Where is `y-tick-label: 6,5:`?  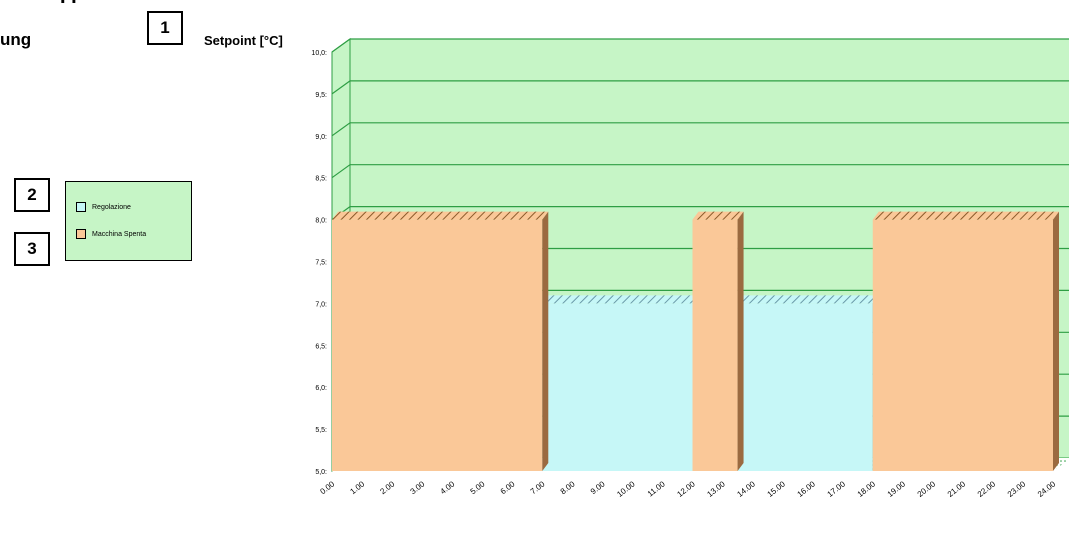 y-tick-label: 6,5: is located at coordinates (321, 346).